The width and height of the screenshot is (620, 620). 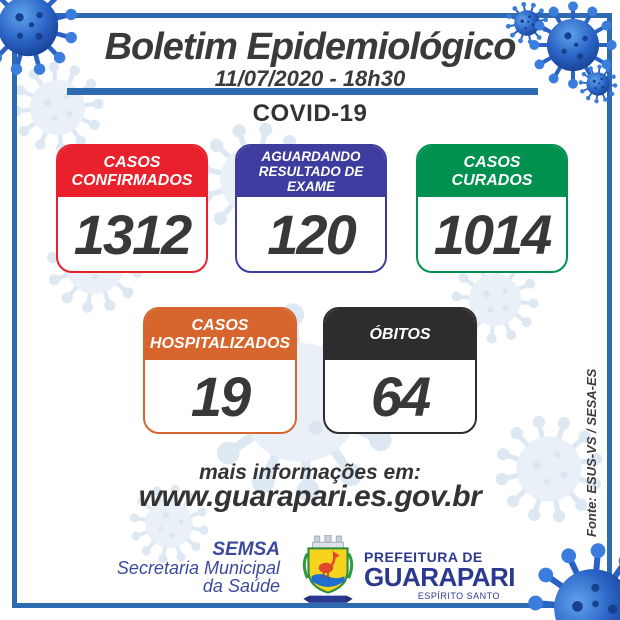 I want to click on stat-card-value: 64, so click(x=400, y=396).